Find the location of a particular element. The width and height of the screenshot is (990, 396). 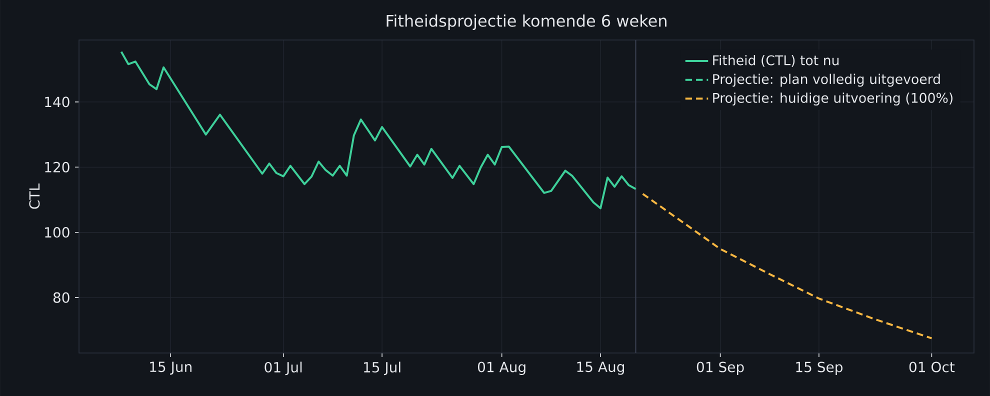

x-tick-label: 01 Oct is located at coordinates (932, 367).